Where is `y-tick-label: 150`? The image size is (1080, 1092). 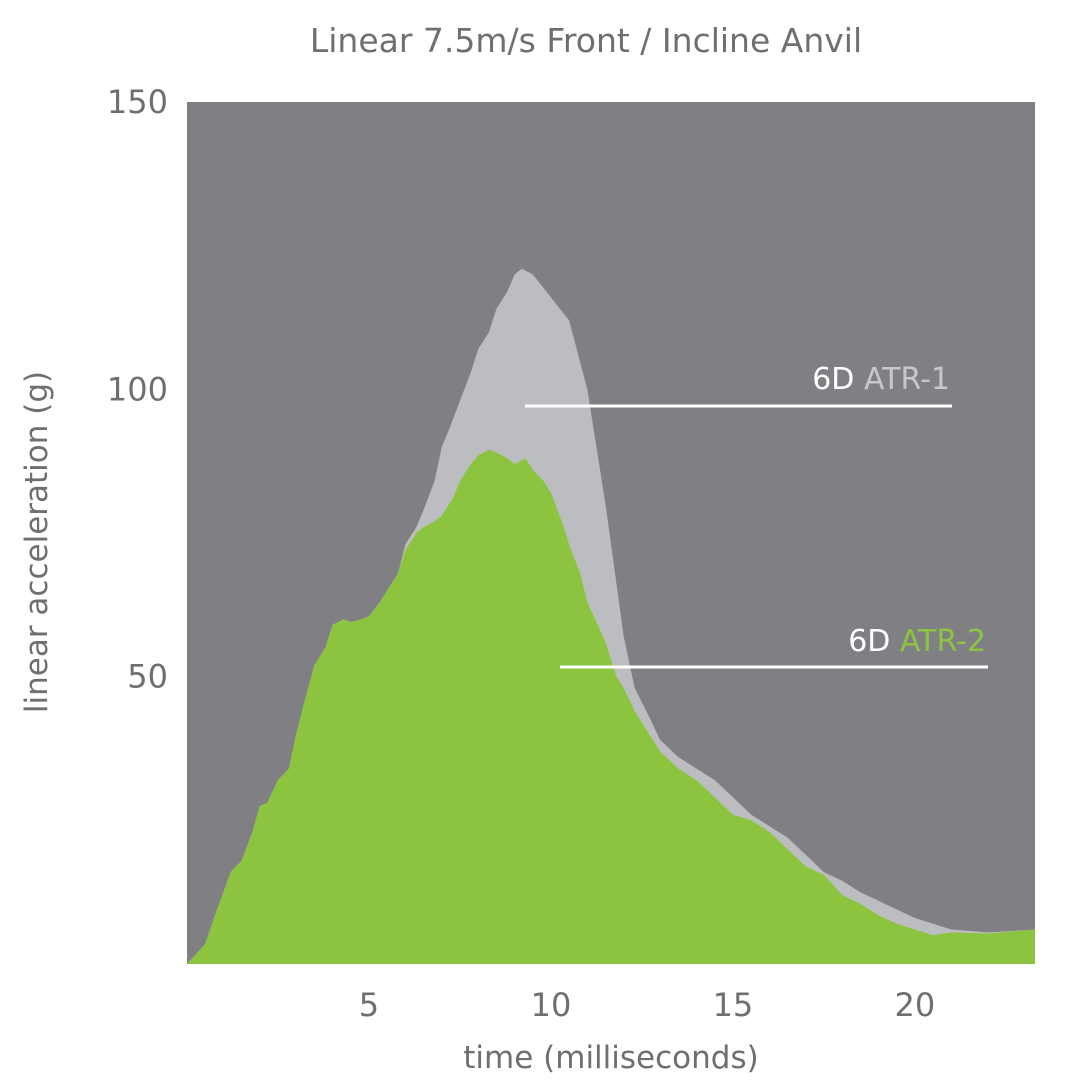 y-tick-label: 150 is located at coordinates (137, 102).